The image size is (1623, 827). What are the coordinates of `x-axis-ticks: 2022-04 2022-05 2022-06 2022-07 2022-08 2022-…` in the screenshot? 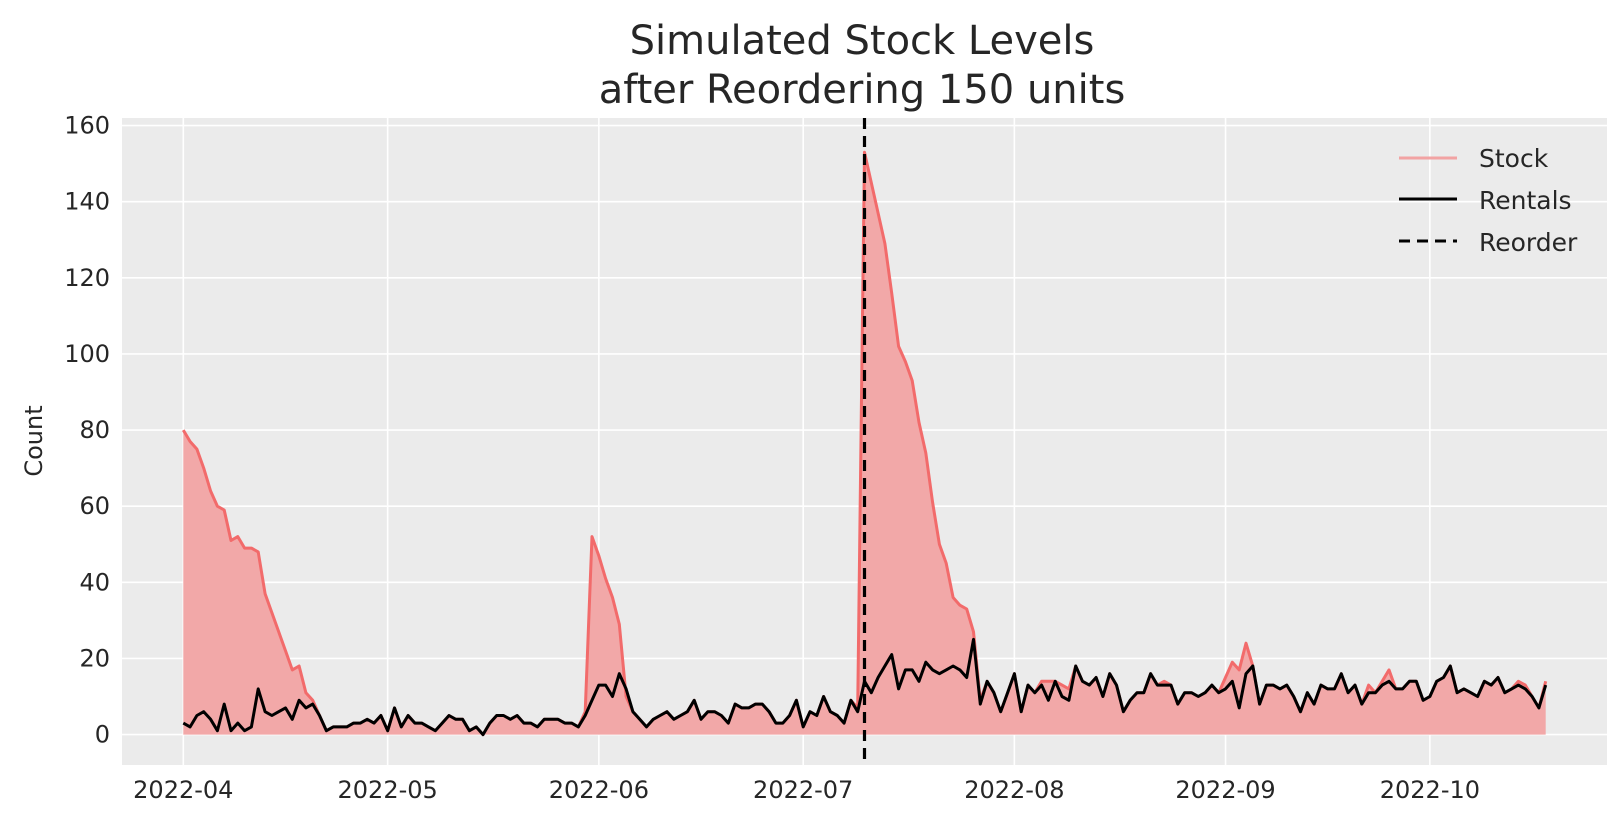 It's located at (806, 790).